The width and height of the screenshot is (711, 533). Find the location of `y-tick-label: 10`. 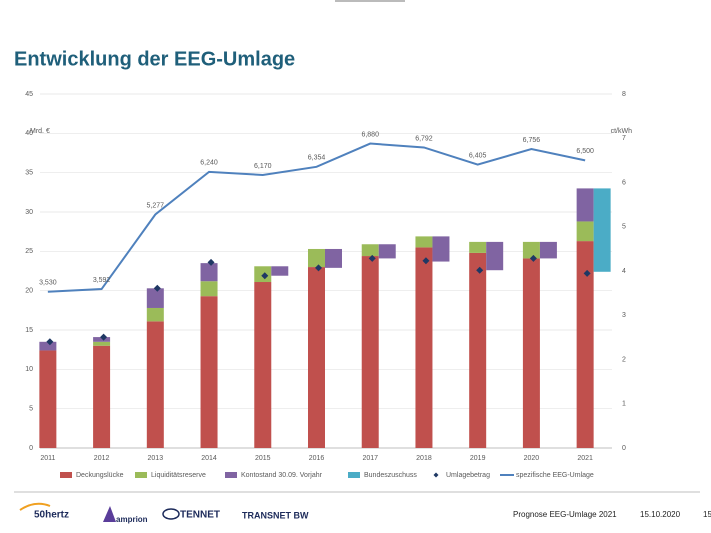

y-tick-label: 10 is located at coordinates (29, 369).